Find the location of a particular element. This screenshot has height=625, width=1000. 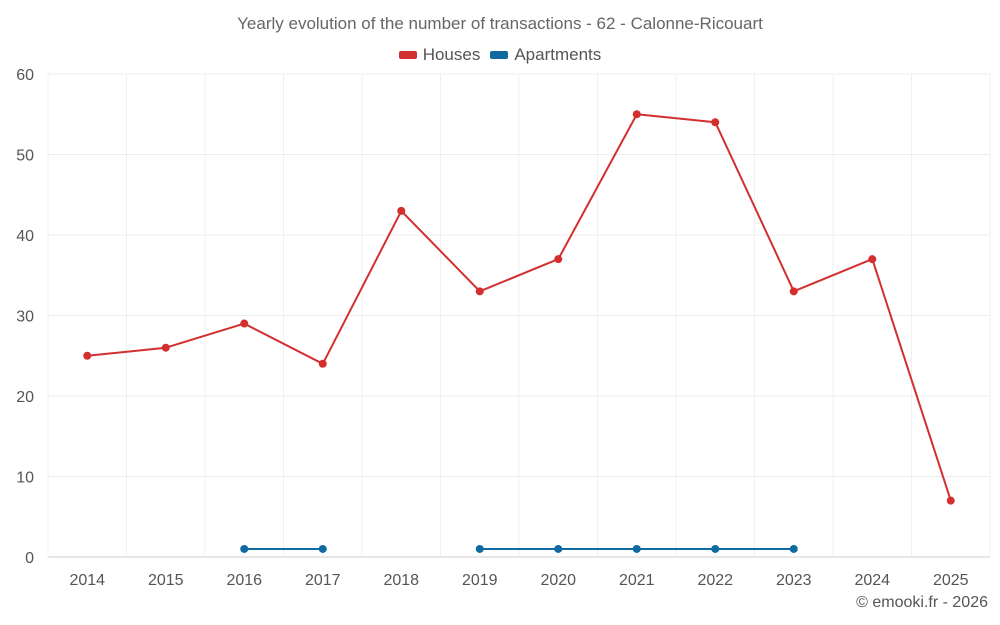

legend-swatch-houses is located at coordinates (407, 55).